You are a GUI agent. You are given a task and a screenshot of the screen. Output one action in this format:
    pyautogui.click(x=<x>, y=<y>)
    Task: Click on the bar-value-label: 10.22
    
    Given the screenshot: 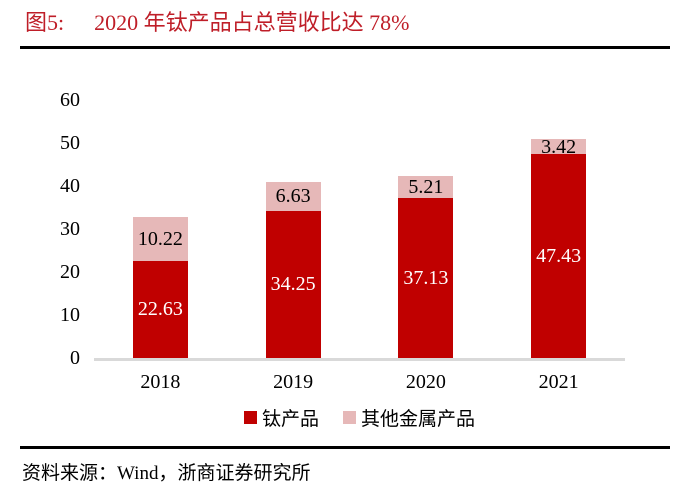 What is the action you would take?
    pyautogui.click(x=160, y=238)
    